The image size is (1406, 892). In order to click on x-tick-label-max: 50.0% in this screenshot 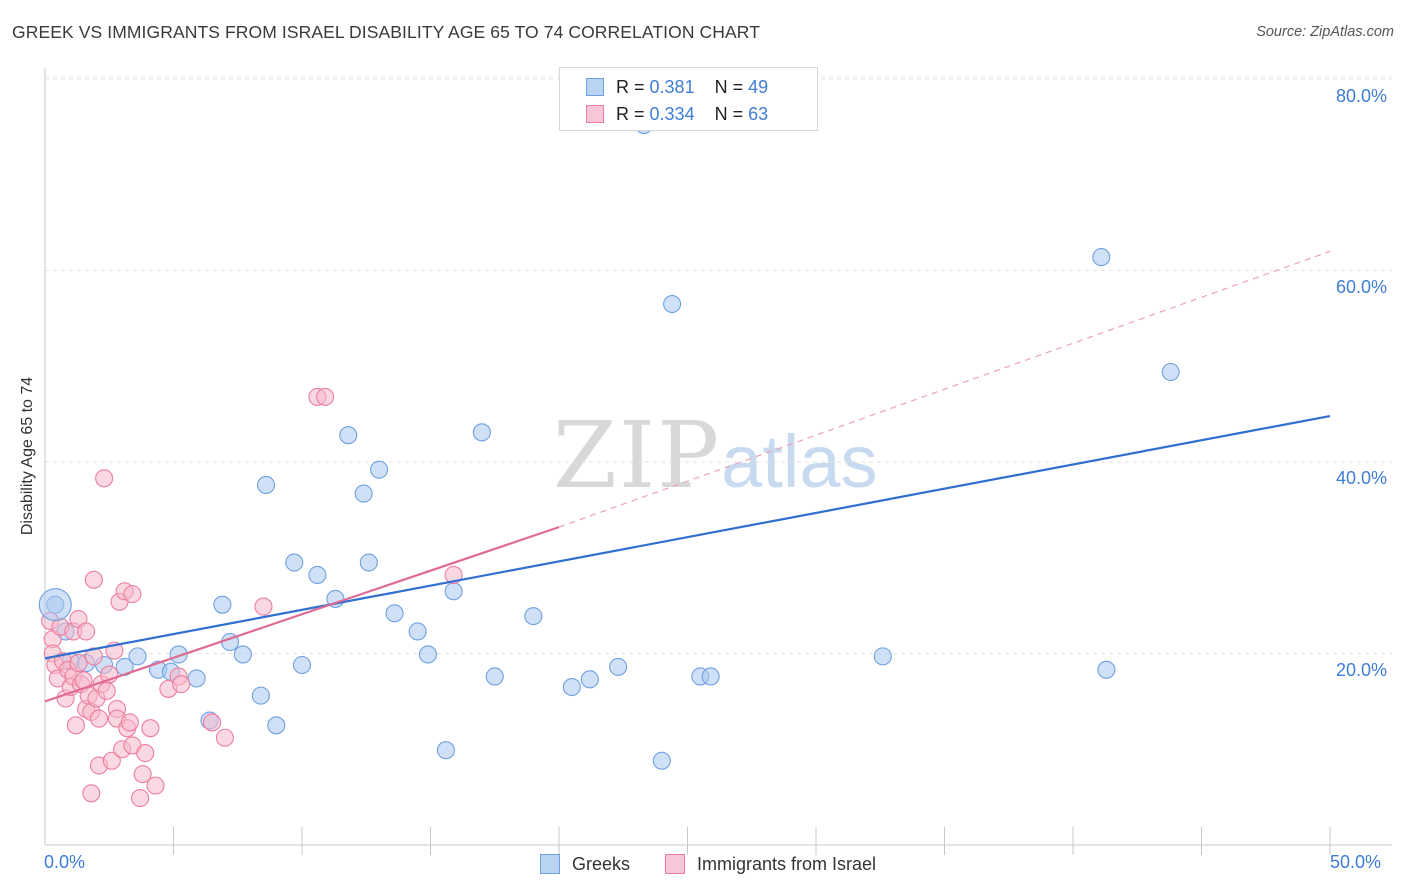, I will do `click(1356, 862)`.